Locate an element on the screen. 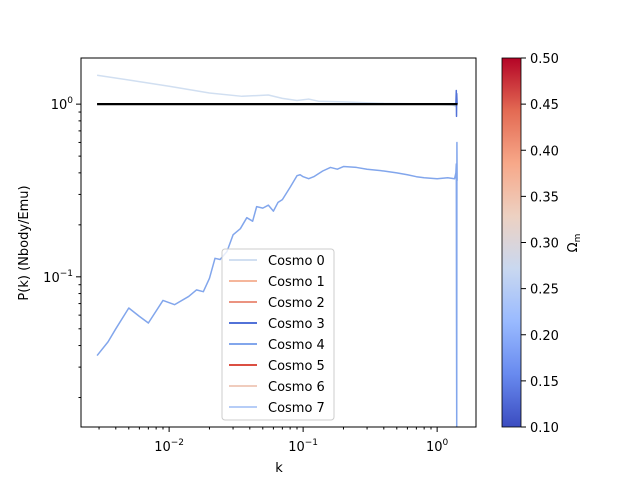  legend-label: Cosmo 3 is located at coordinates (296, 324).